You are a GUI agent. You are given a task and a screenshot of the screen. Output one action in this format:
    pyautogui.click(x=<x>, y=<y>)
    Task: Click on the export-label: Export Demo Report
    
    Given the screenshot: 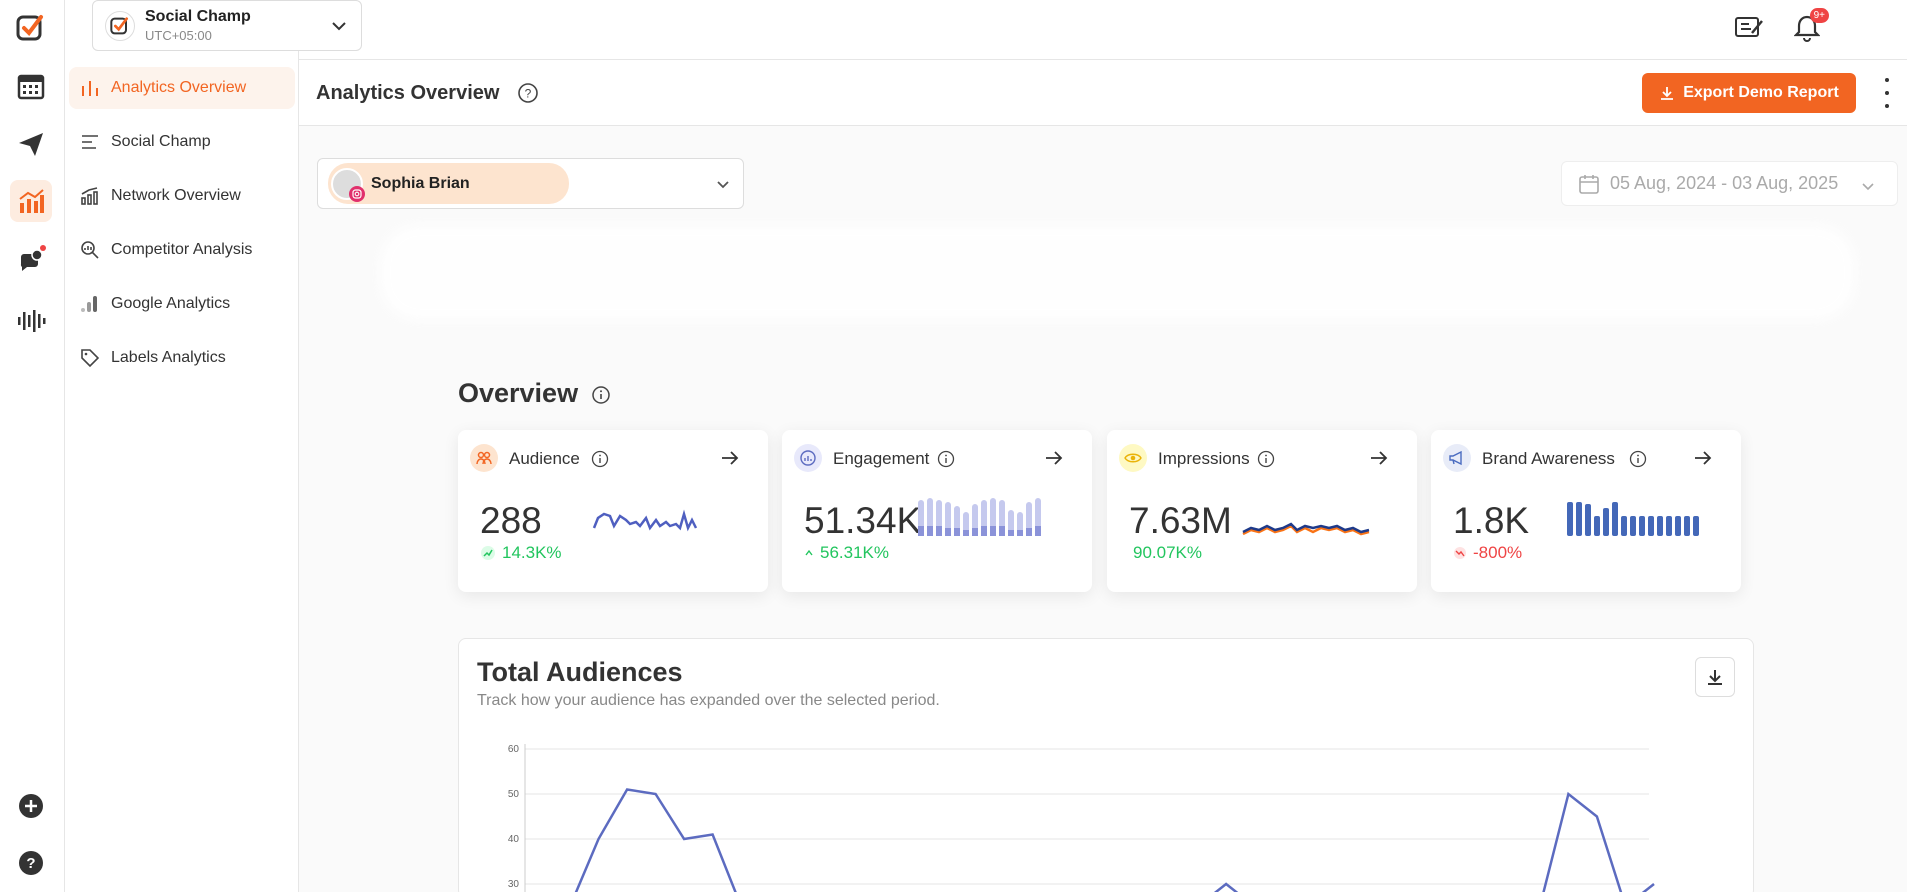 What is the action you would take?
    pyautogui.click(x=1761, y=92)
    